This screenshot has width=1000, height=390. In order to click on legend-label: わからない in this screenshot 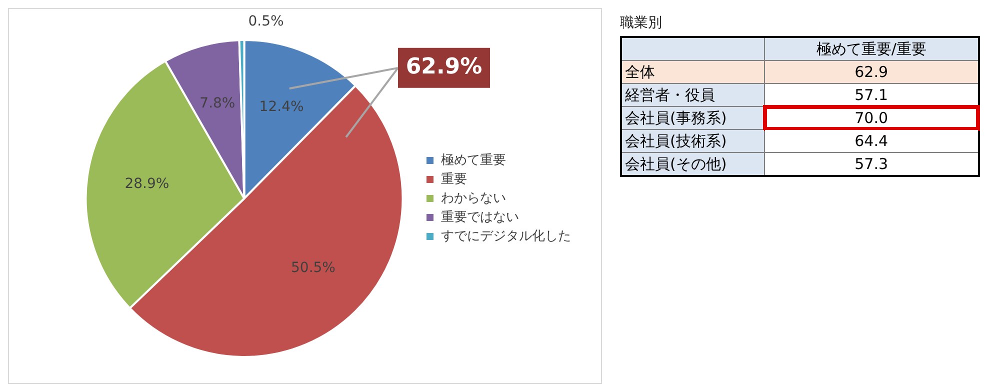, I will do `click(473, 198)`.